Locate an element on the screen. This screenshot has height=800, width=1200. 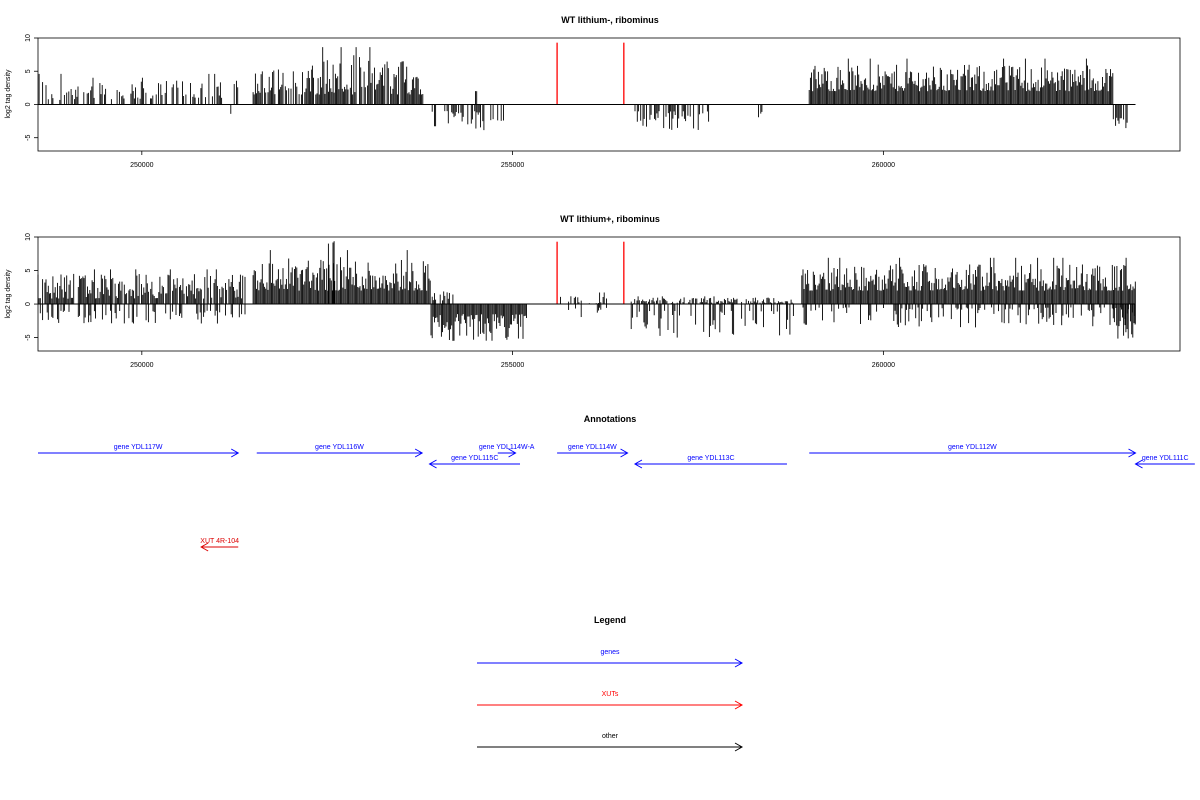
plot-frame is located at coordinates (609, 94).